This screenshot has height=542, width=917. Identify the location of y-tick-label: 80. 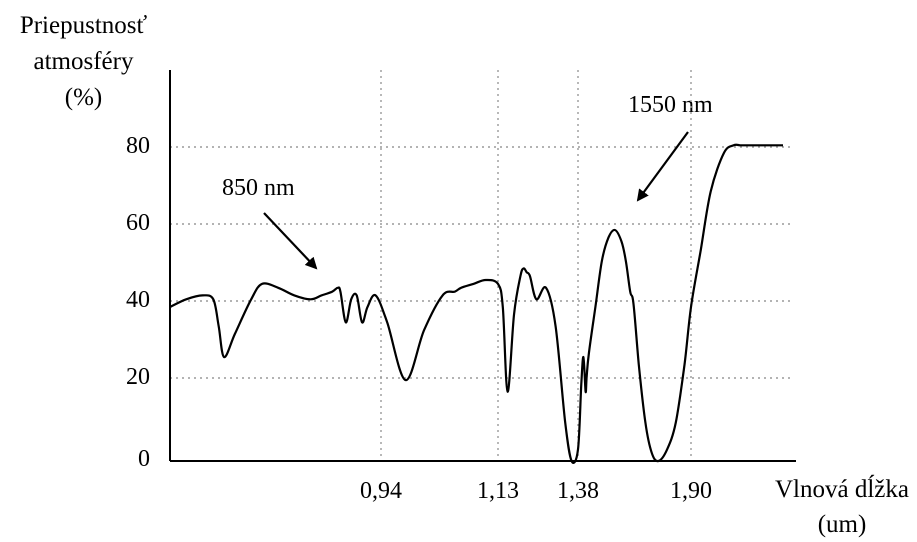
(138, 146).